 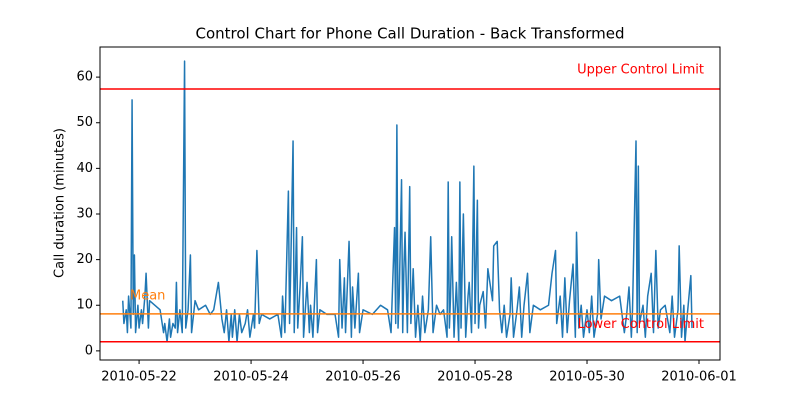 What do you see at coordinates (84, 77) in the screenshot?
I see `y-tick-label: 60` at bounding box center [84, 77].